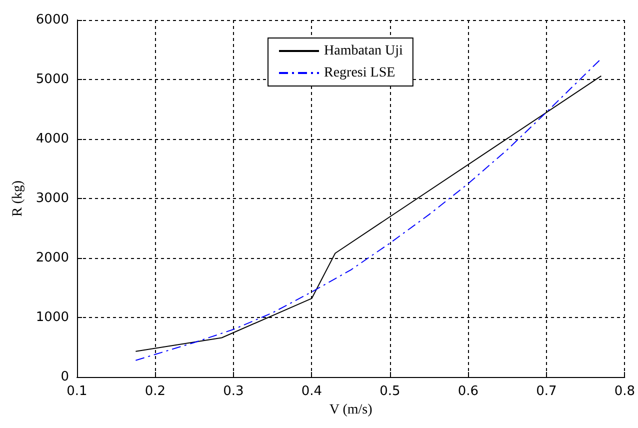  Describe the element at coordinates (52, 198) in the screenshot. I see `y-tick-label: 3000` at that location.